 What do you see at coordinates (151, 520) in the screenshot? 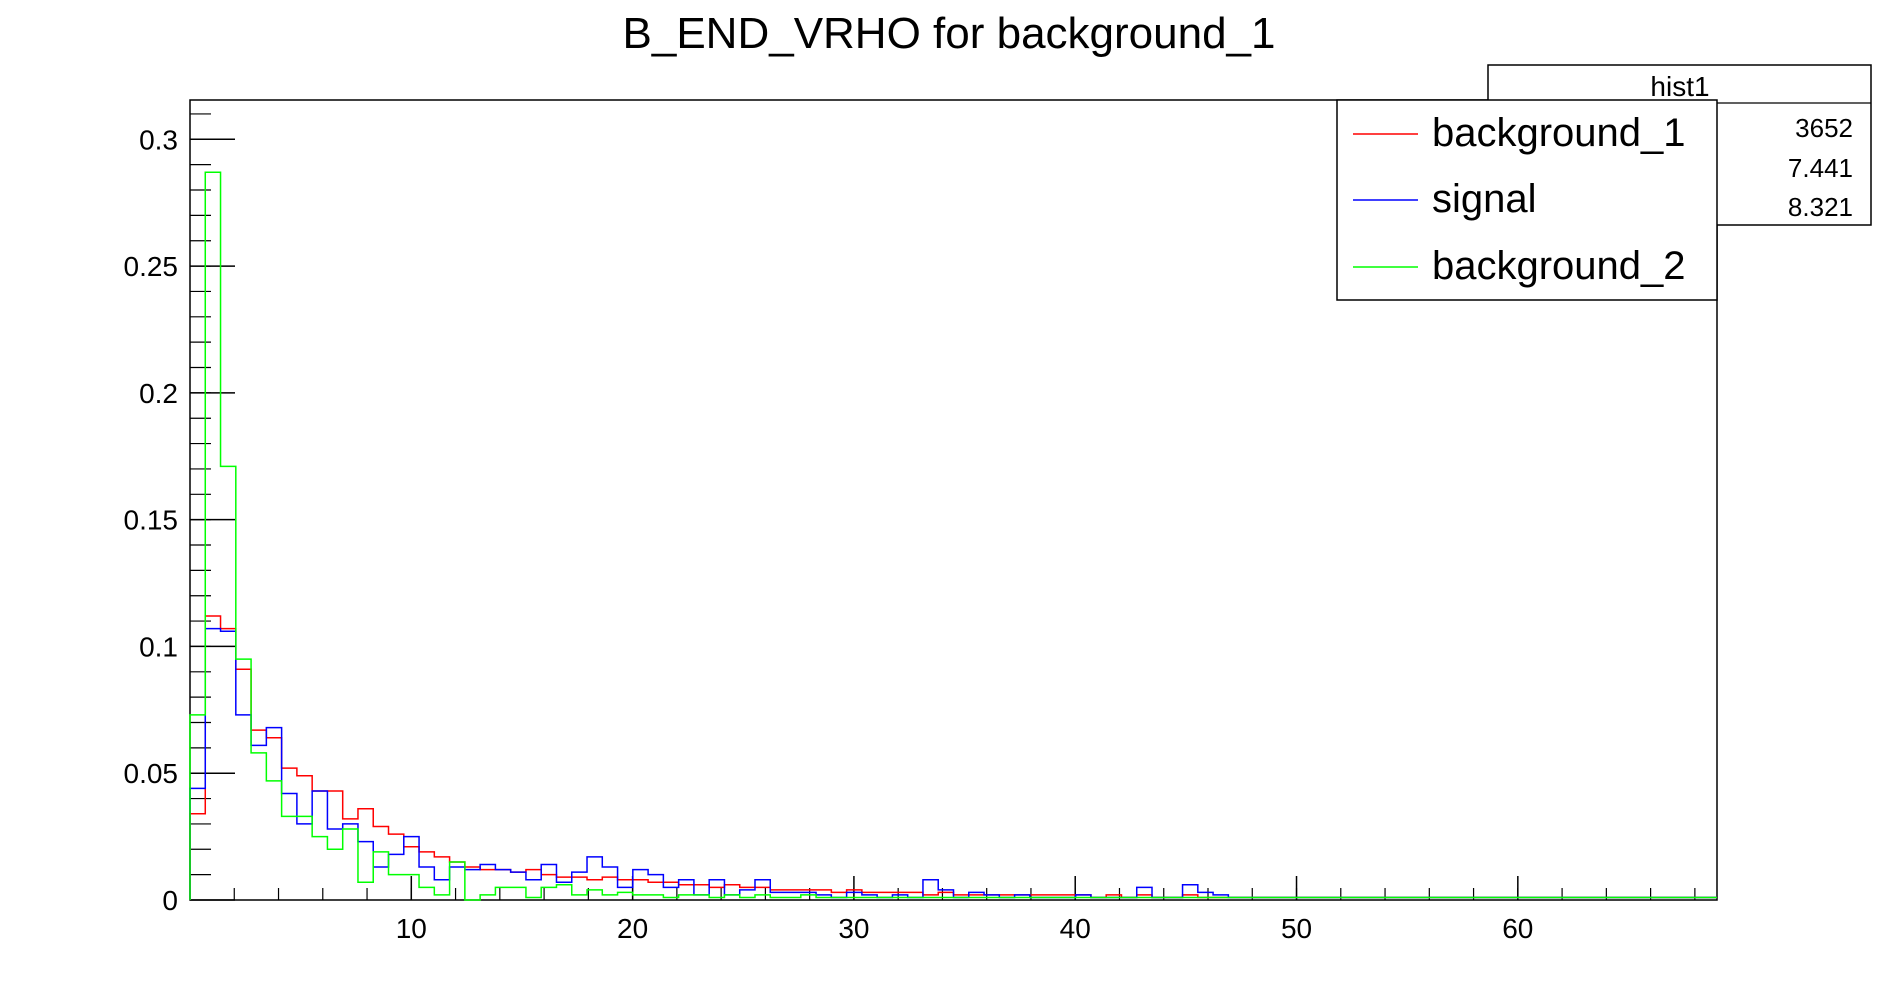
I see `y-tick-label: 0.15` at bounding box center [151, 520].